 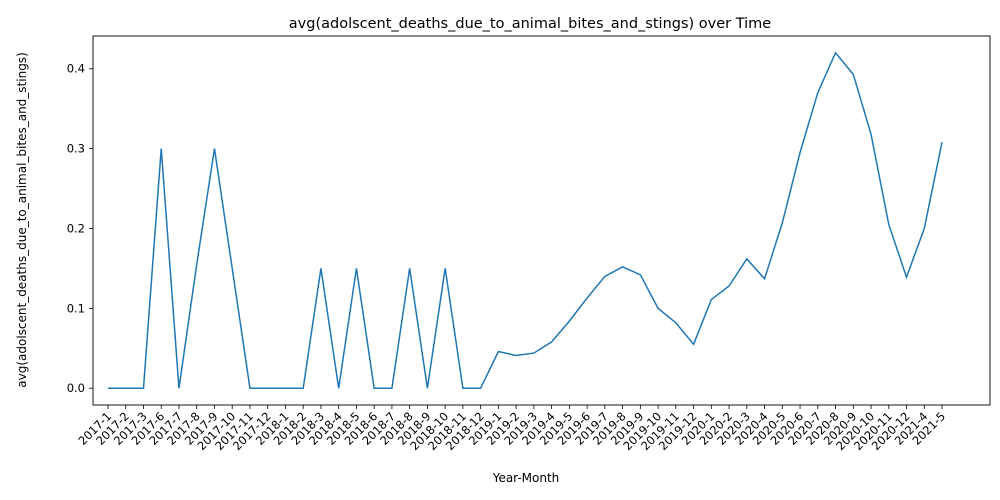 I want to click on y-tick-label: 0.3, so click(x=76, y=149).